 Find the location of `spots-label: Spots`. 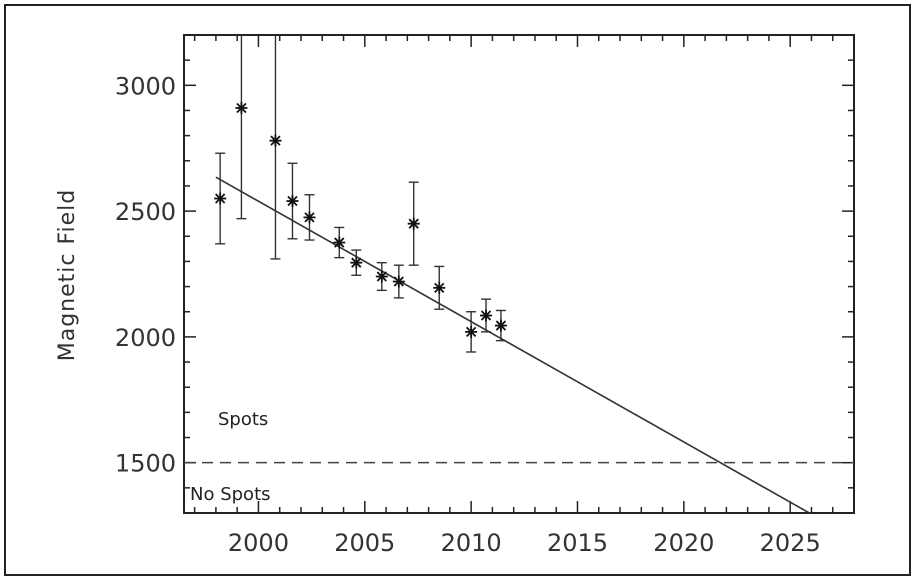

spots-label: Spots is located at coordinates (243, 419).